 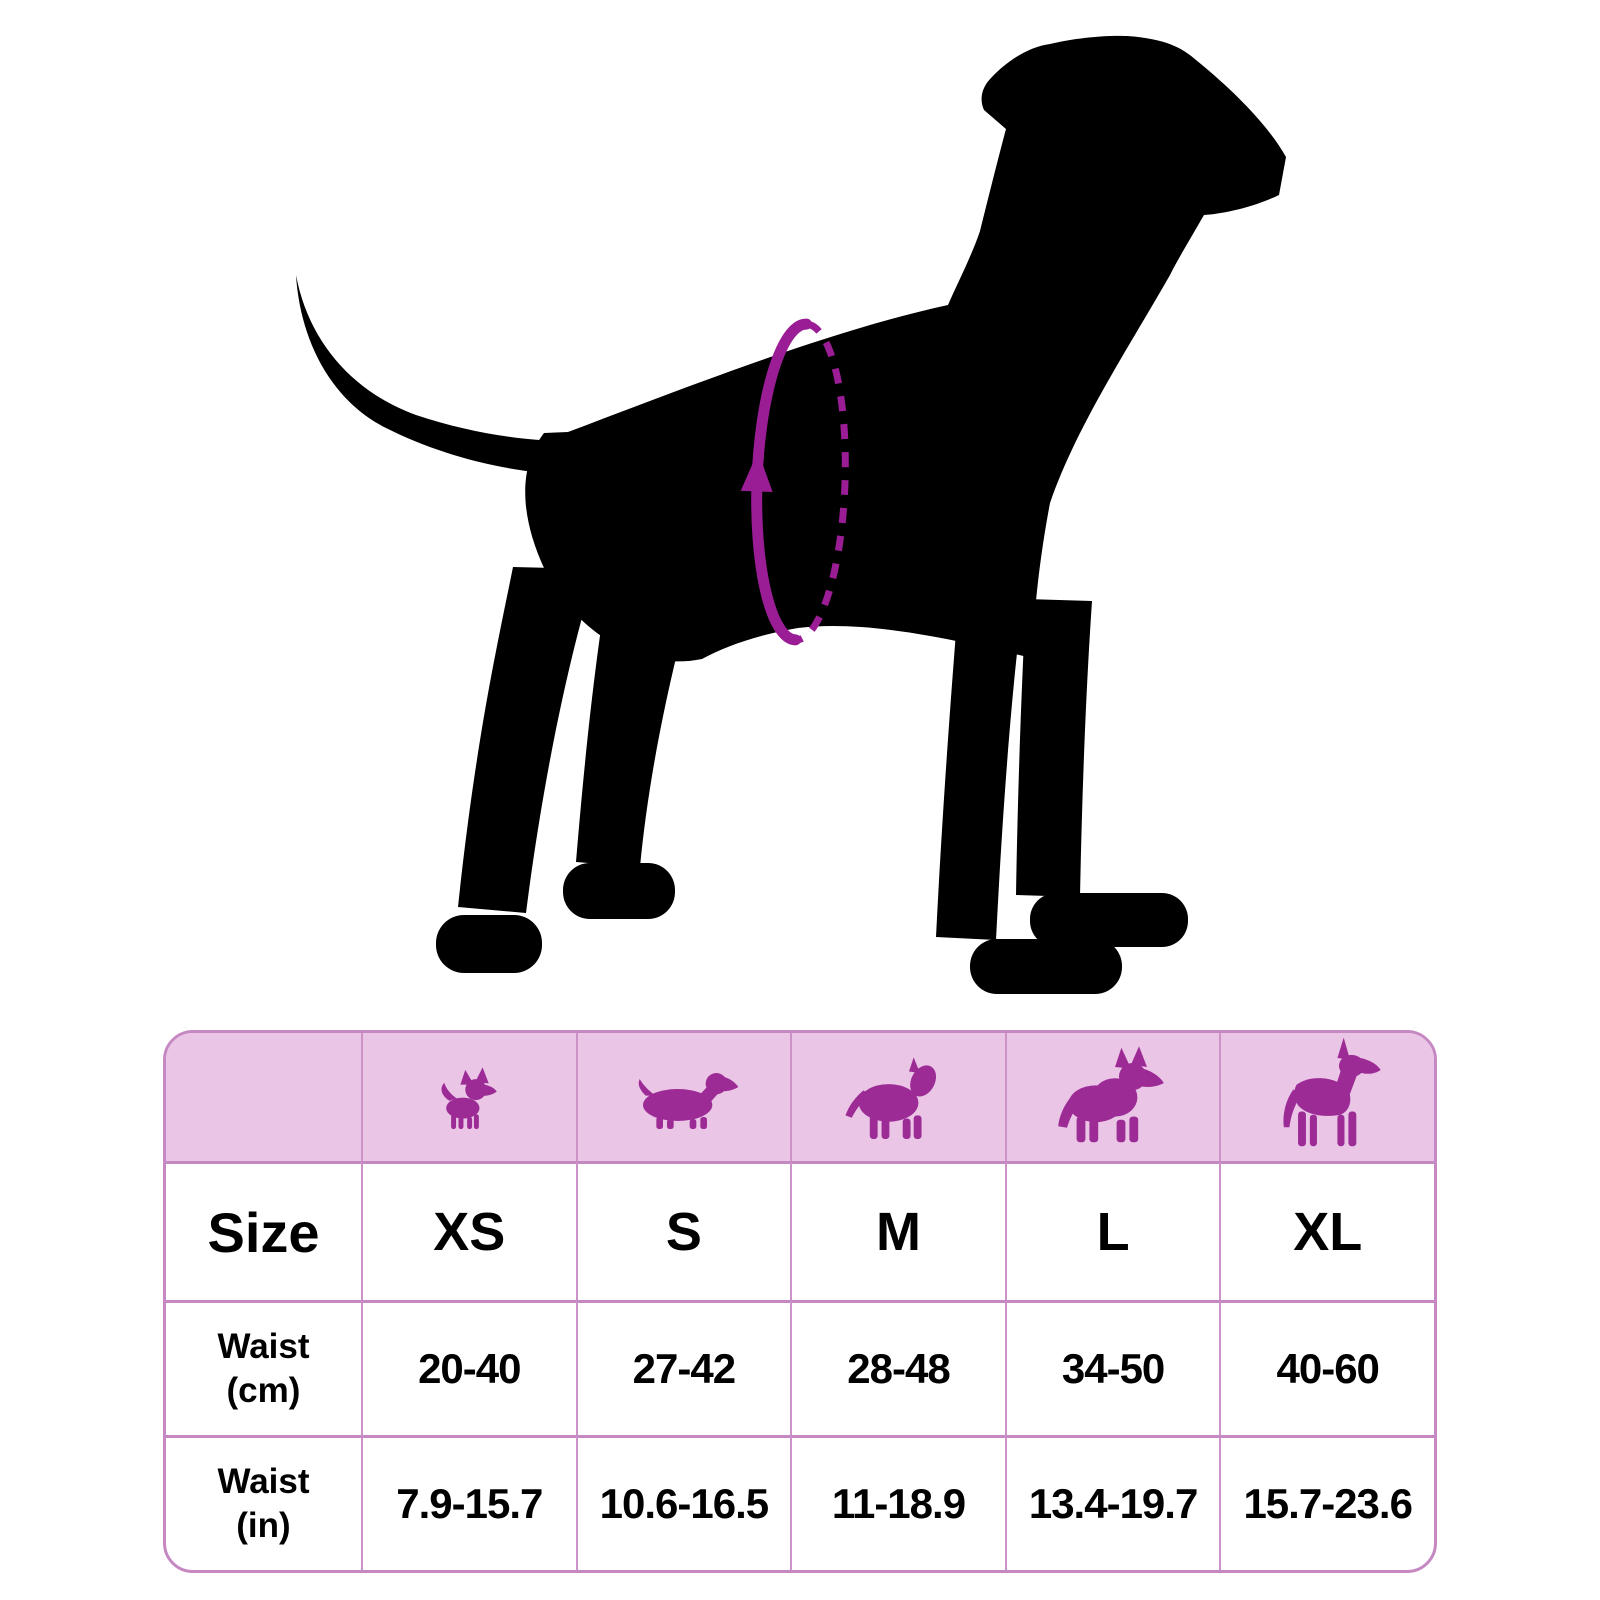 What do you see at coordinates (1054, 748) in the screenshot?
I see `dog-front-leg-far` at bounding box center [1054, 748].